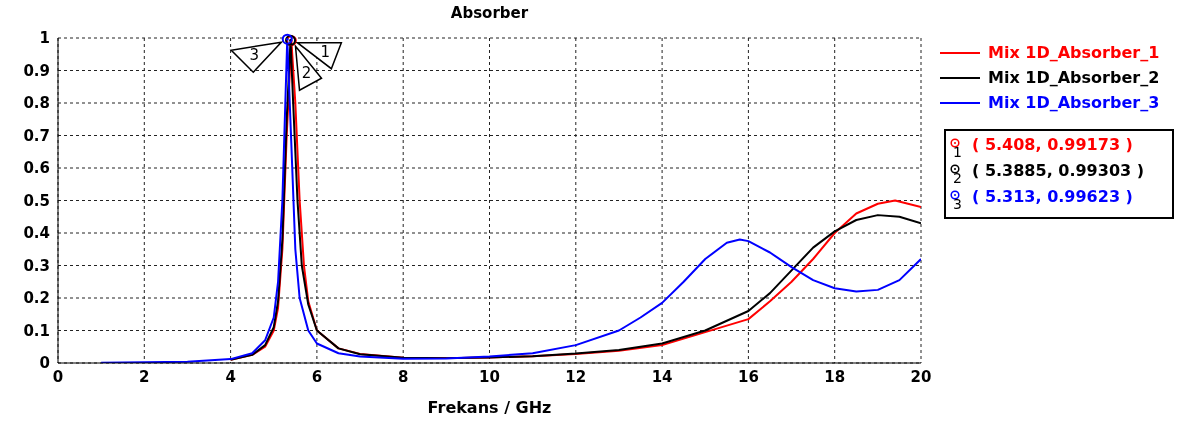 Image resolution: width=1191 pixels, height=427 pixels. What do you see at coordinates (1074, 102) in the screenshot?
I see `legend-label: Mix 1D_Absorber_3` at bounding box center [1074, 102].